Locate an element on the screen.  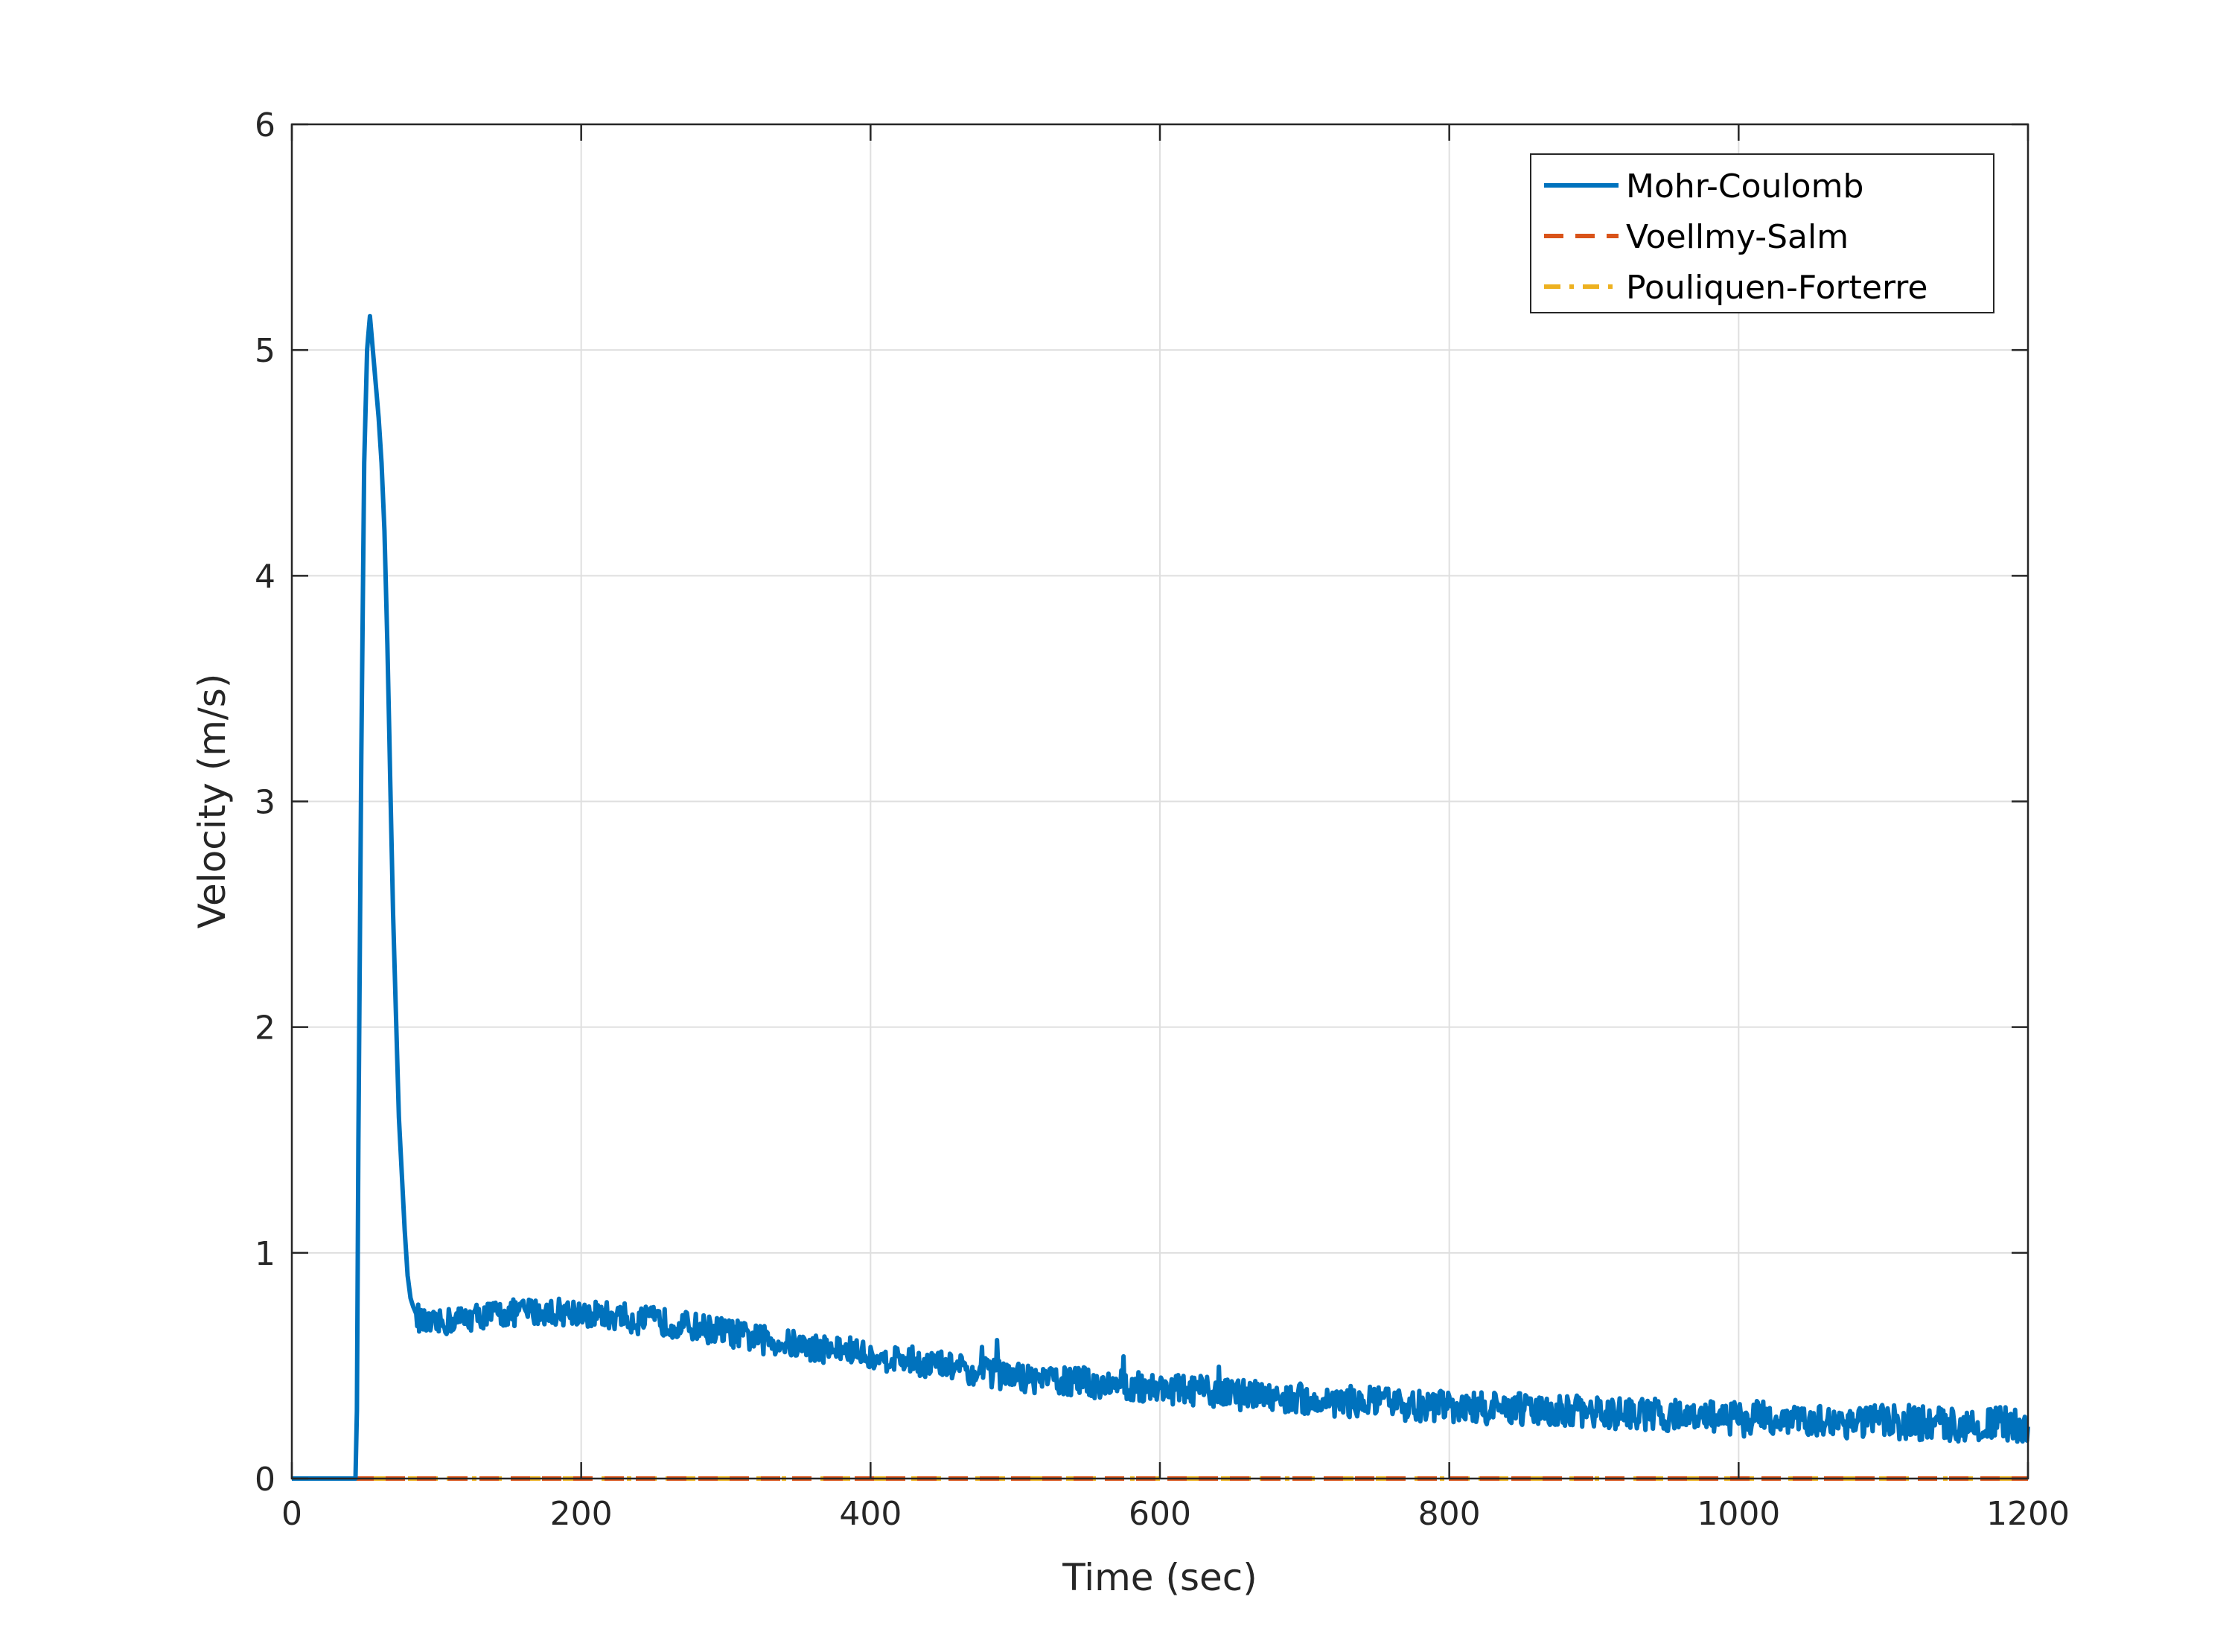
x-tick-label: 1200 is located at coordinates (2028, 1514).